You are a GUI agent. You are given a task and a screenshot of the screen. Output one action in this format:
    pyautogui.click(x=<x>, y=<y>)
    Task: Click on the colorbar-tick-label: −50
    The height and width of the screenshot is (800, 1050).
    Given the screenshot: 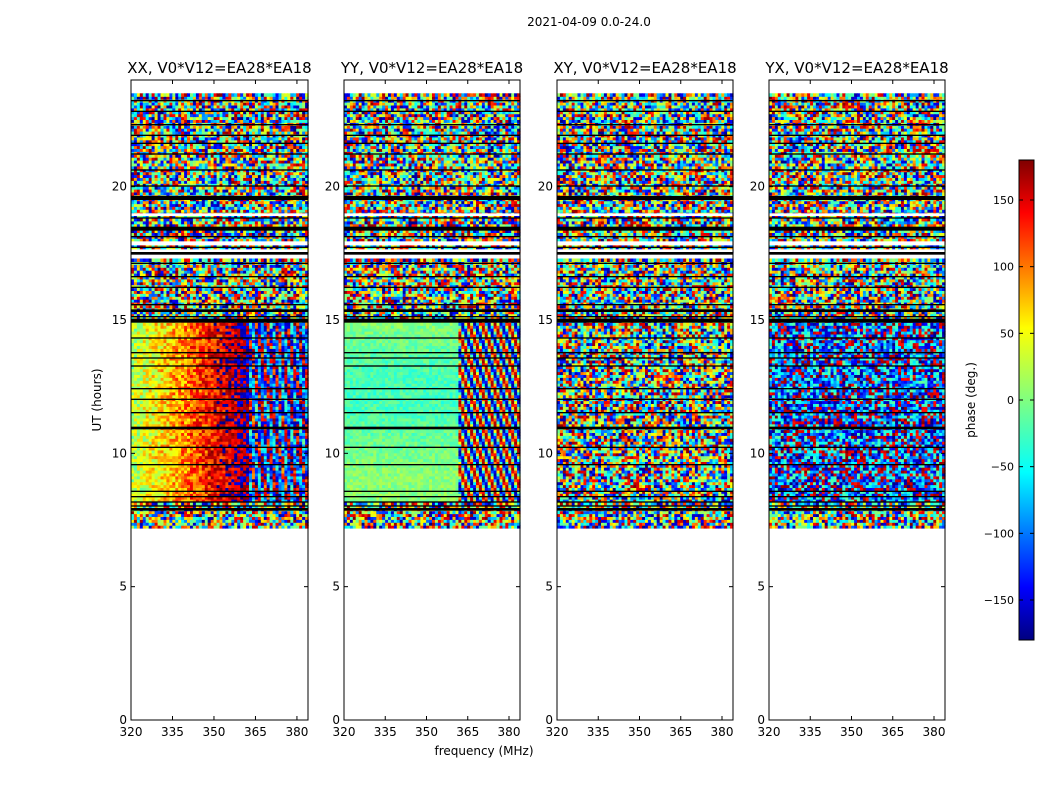 What is the action you would take?
    pyautogui.click(x=1002, y=467)
    